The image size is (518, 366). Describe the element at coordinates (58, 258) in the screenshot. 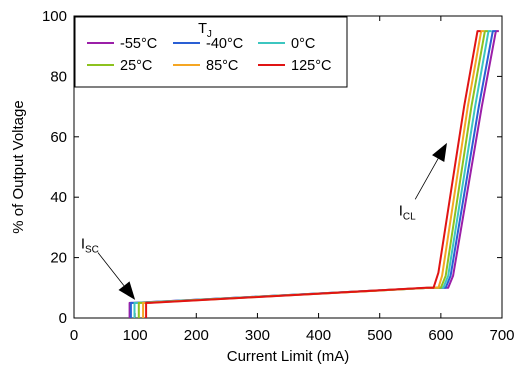

I see `y-tick-label: 20` at that location.